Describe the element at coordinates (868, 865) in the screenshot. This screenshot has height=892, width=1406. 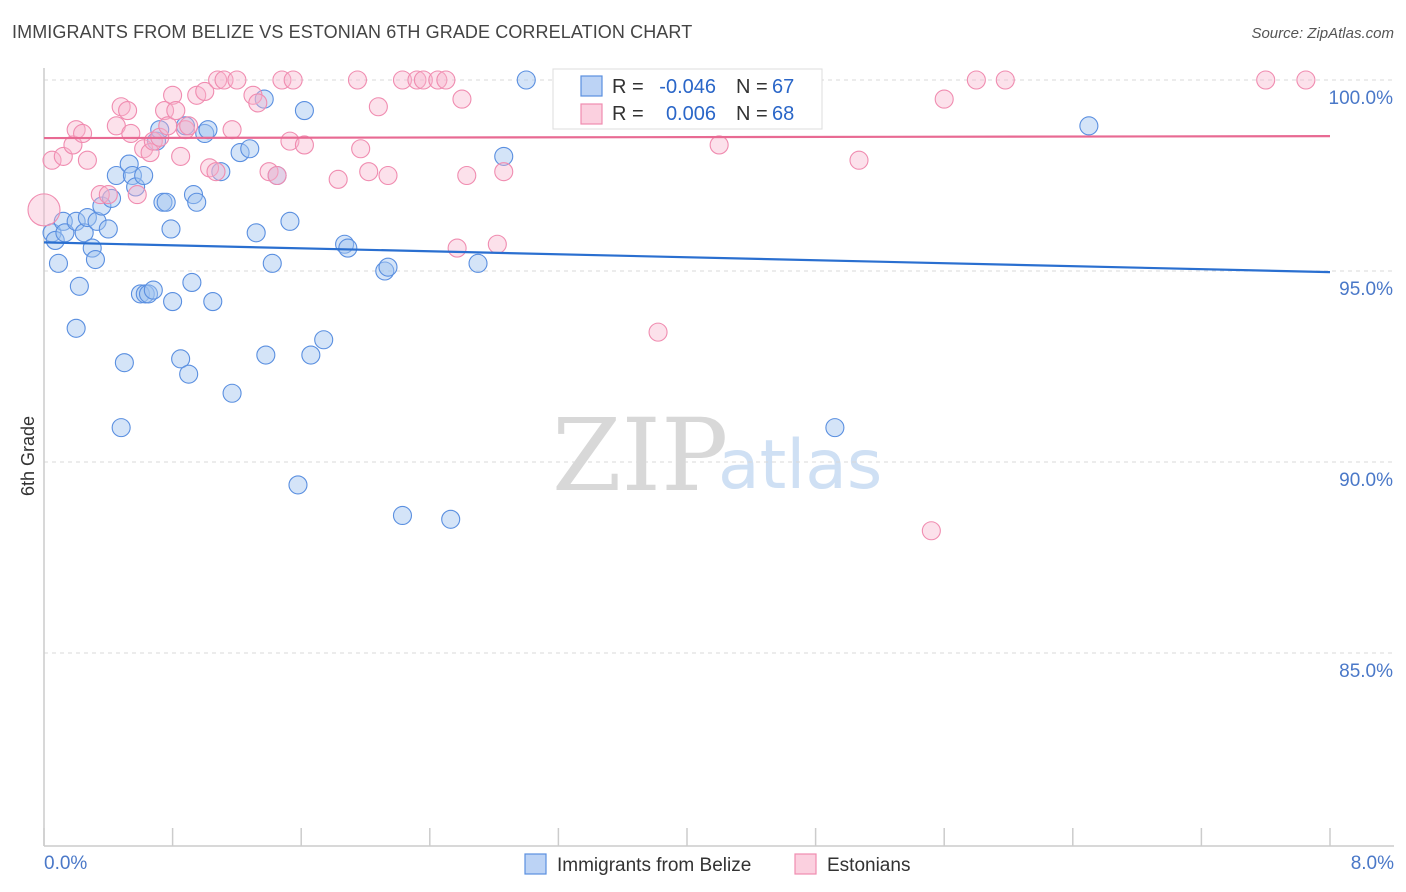
I see `series-legend-label-estonians: Estonians` at that location.